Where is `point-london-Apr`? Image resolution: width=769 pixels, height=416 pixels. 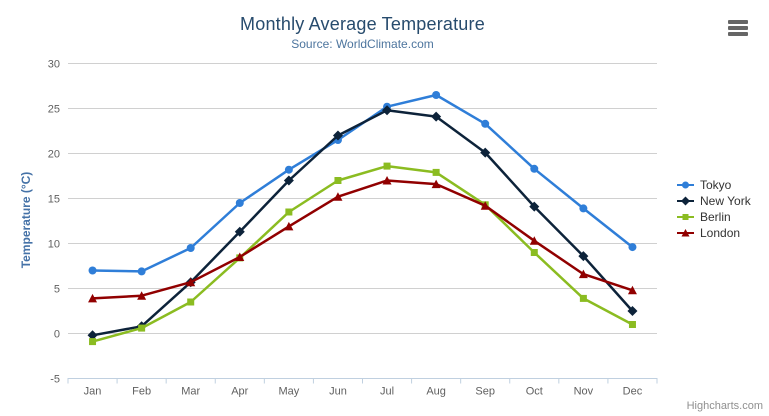 point-london-Apr is located at coordinates (240, 257).